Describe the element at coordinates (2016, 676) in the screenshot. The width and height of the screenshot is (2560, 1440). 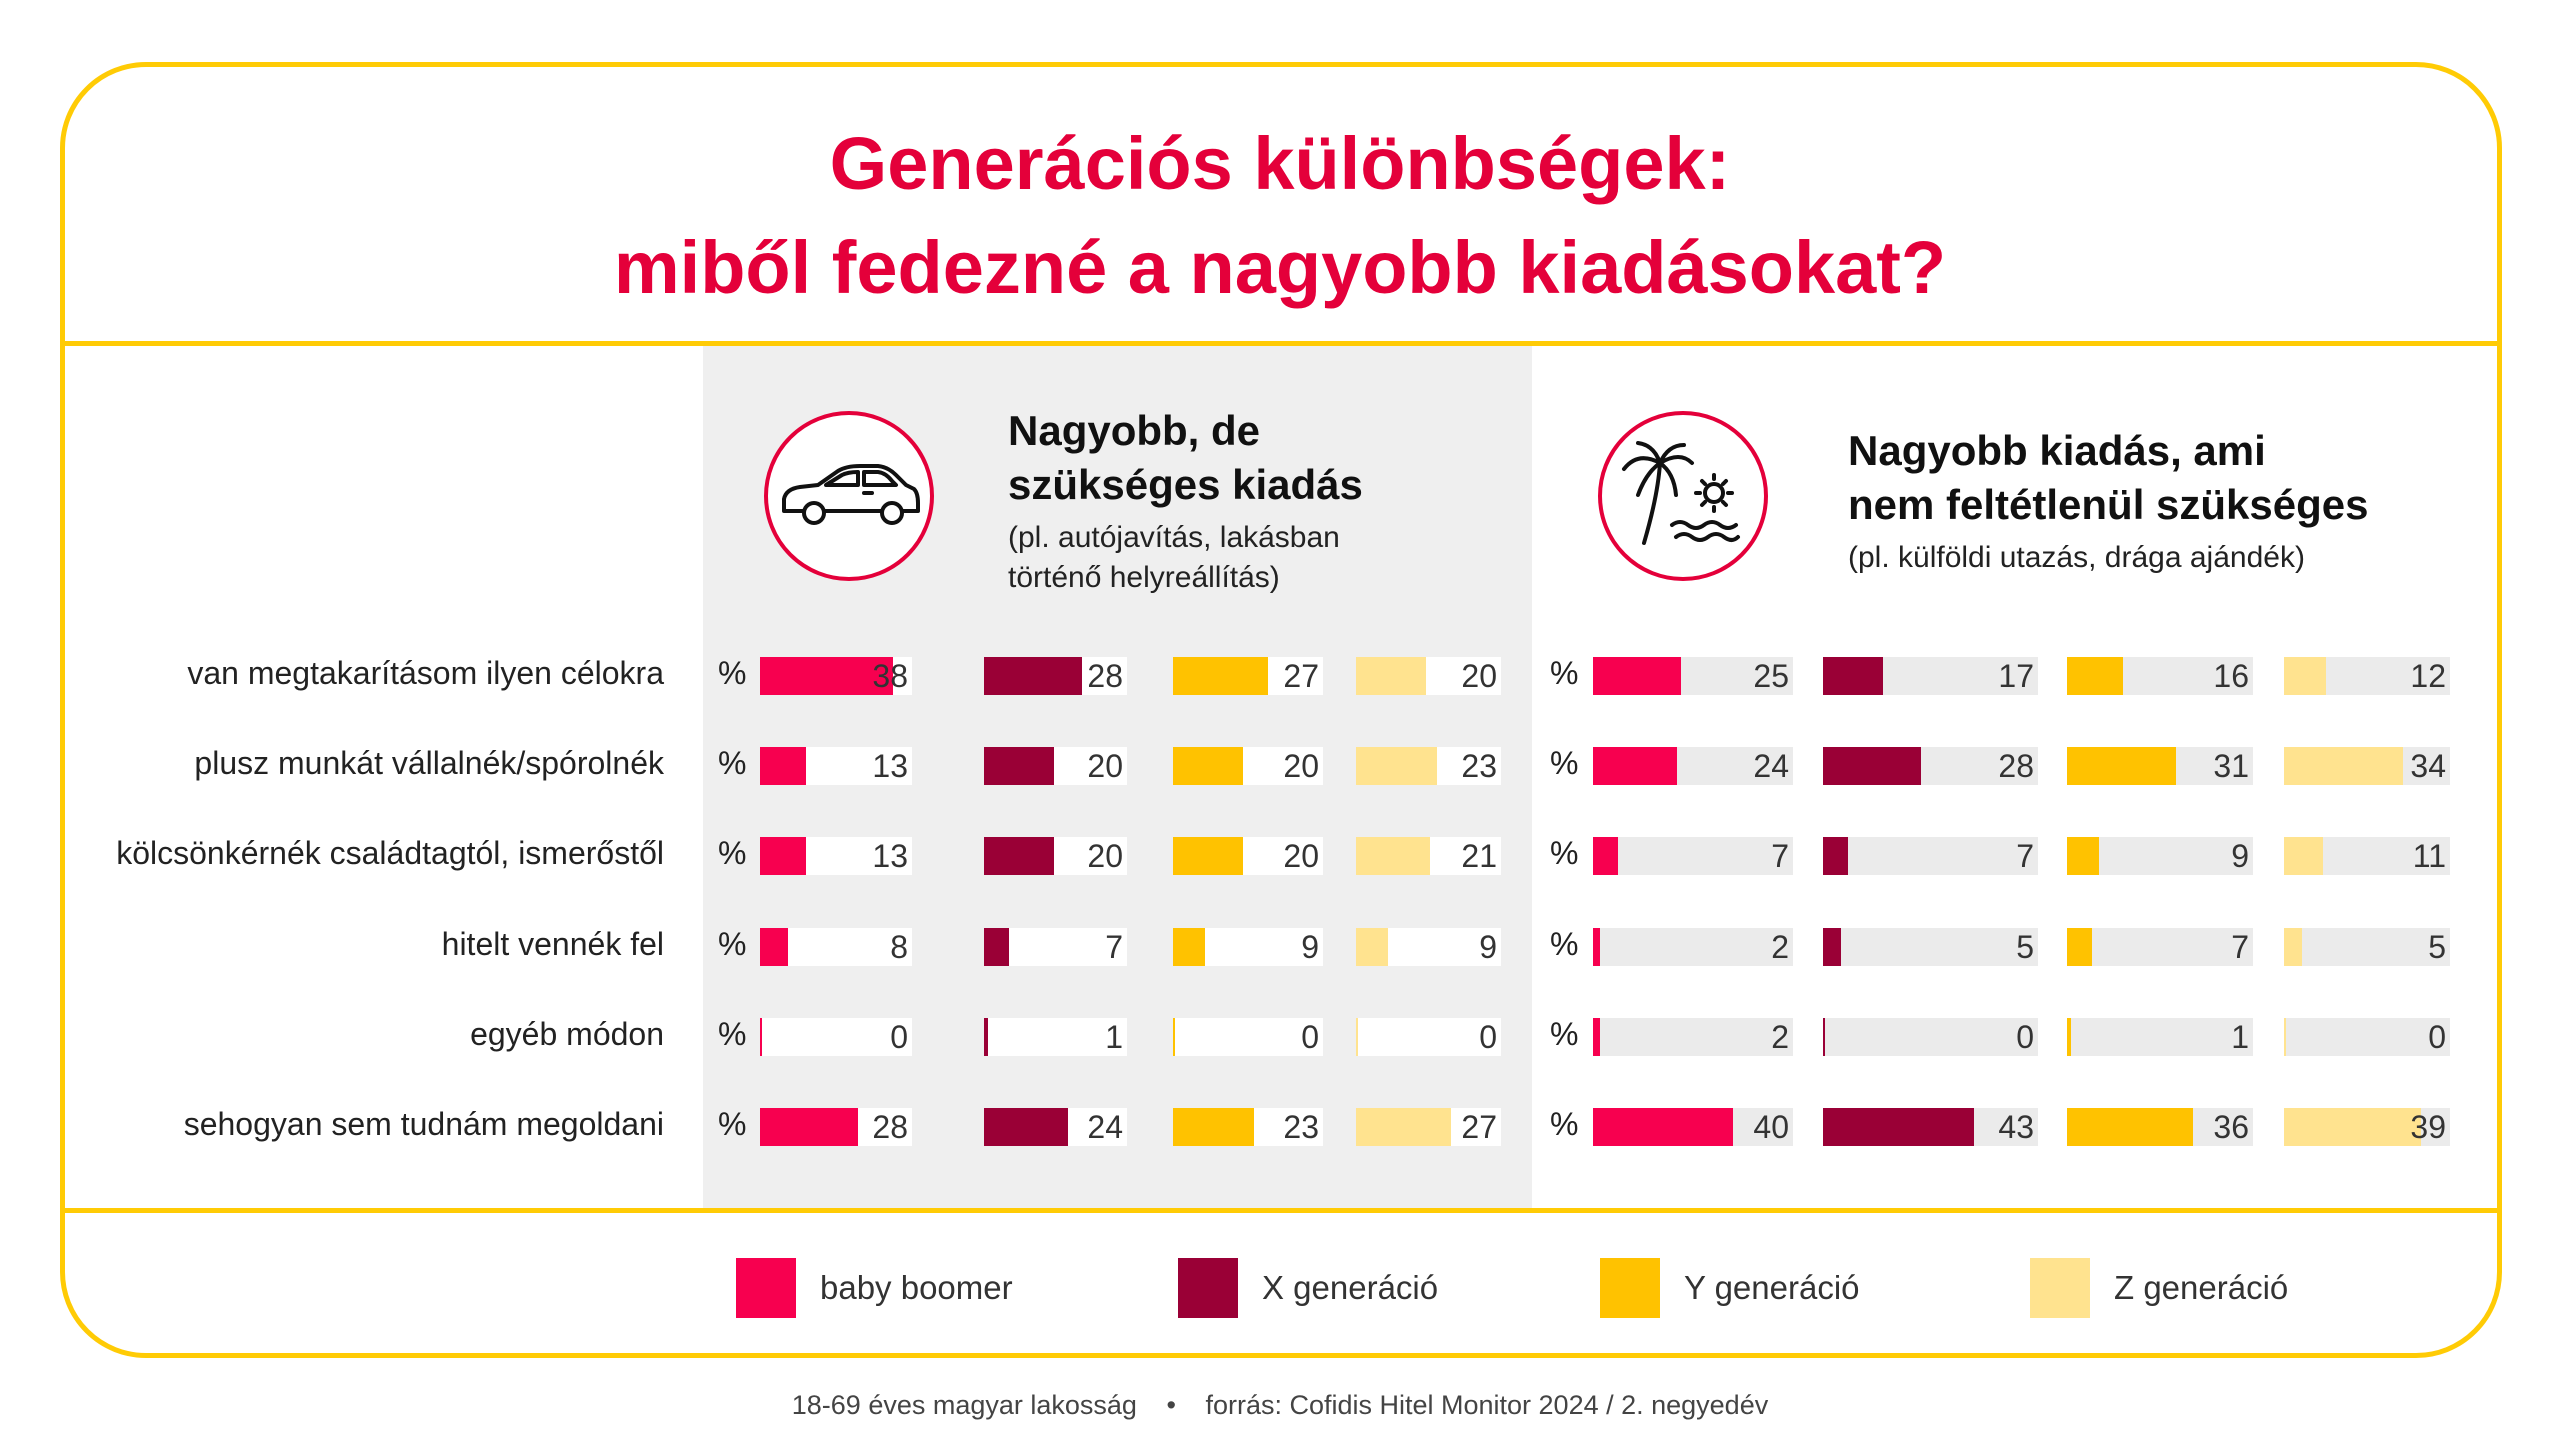
I see `data-label: 17` at that location.